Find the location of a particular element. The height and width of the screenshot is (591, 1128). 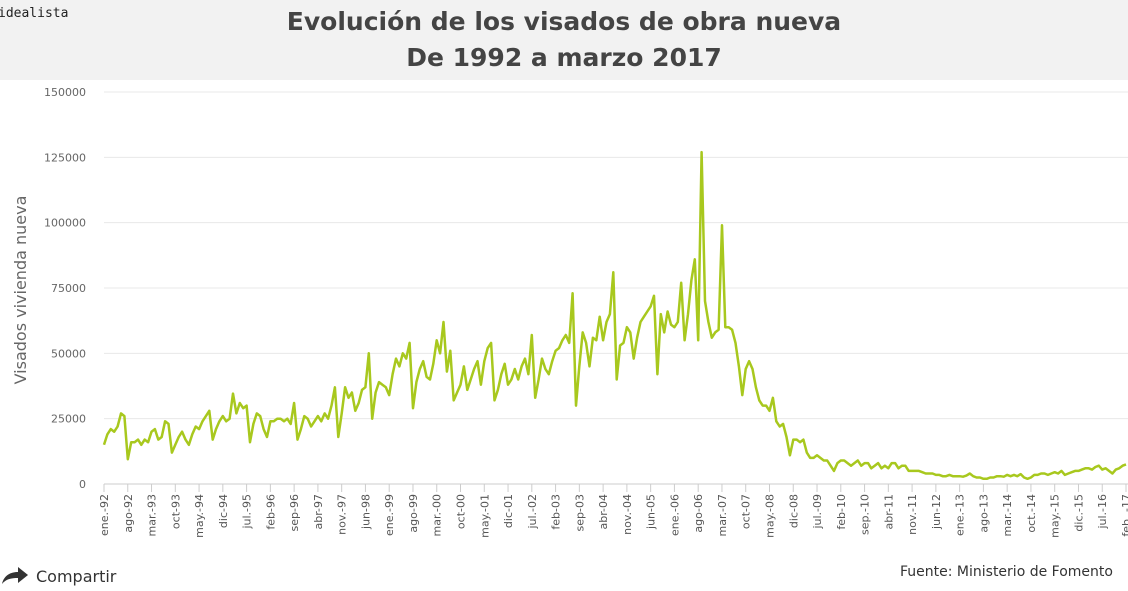

share-label: Compartir is located at coordinates (76, 576).